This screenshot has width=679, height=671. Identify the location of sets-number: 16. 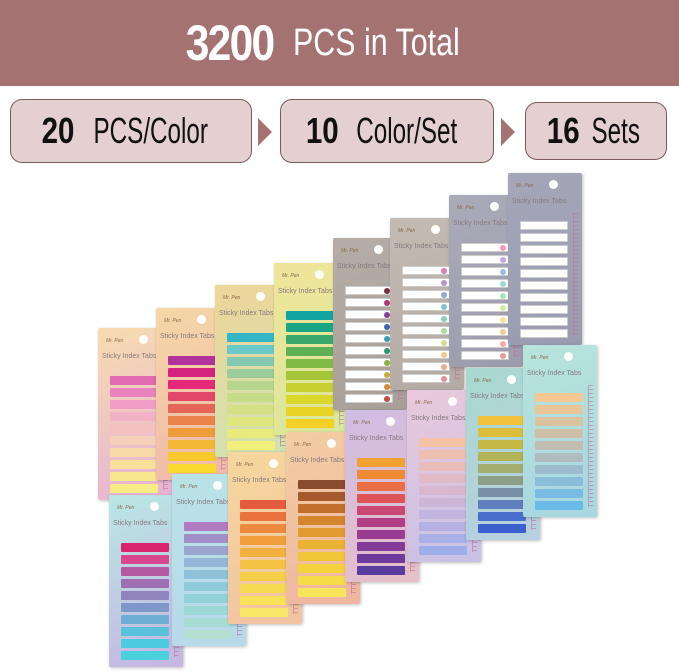
(563, 130).